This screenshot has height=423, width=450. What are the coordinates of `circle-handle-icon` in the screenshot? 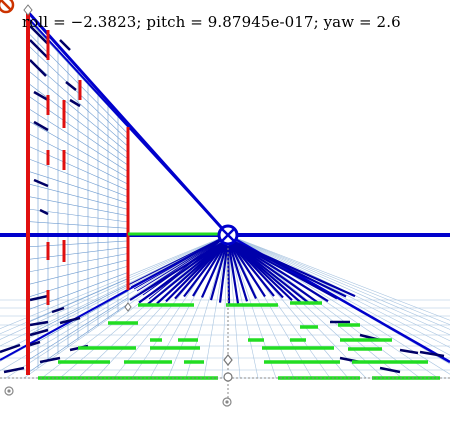 It's located at (228, 377).